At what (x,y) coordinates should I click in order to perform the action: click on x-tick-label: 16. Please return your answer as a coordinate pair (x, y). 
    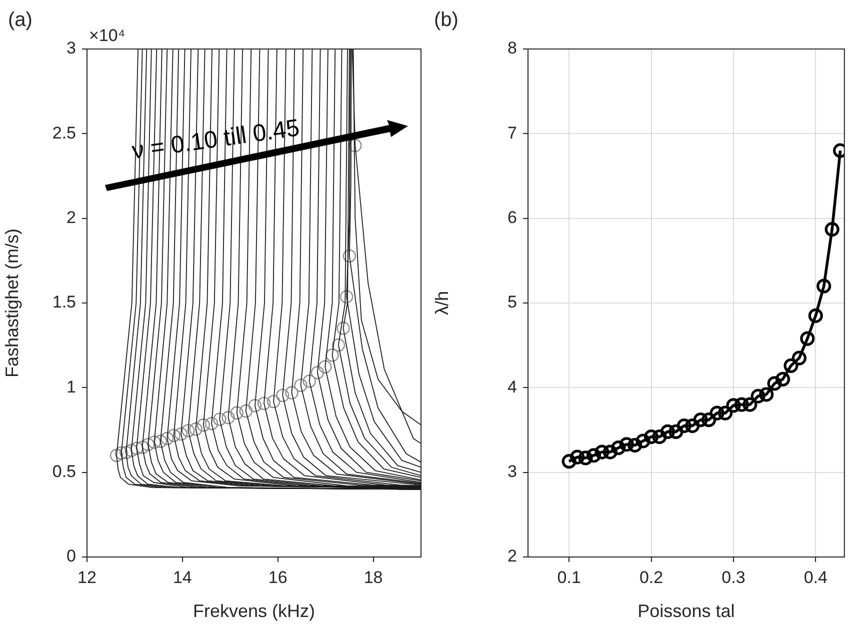
    Looking at the image, I should click on (278, 577).